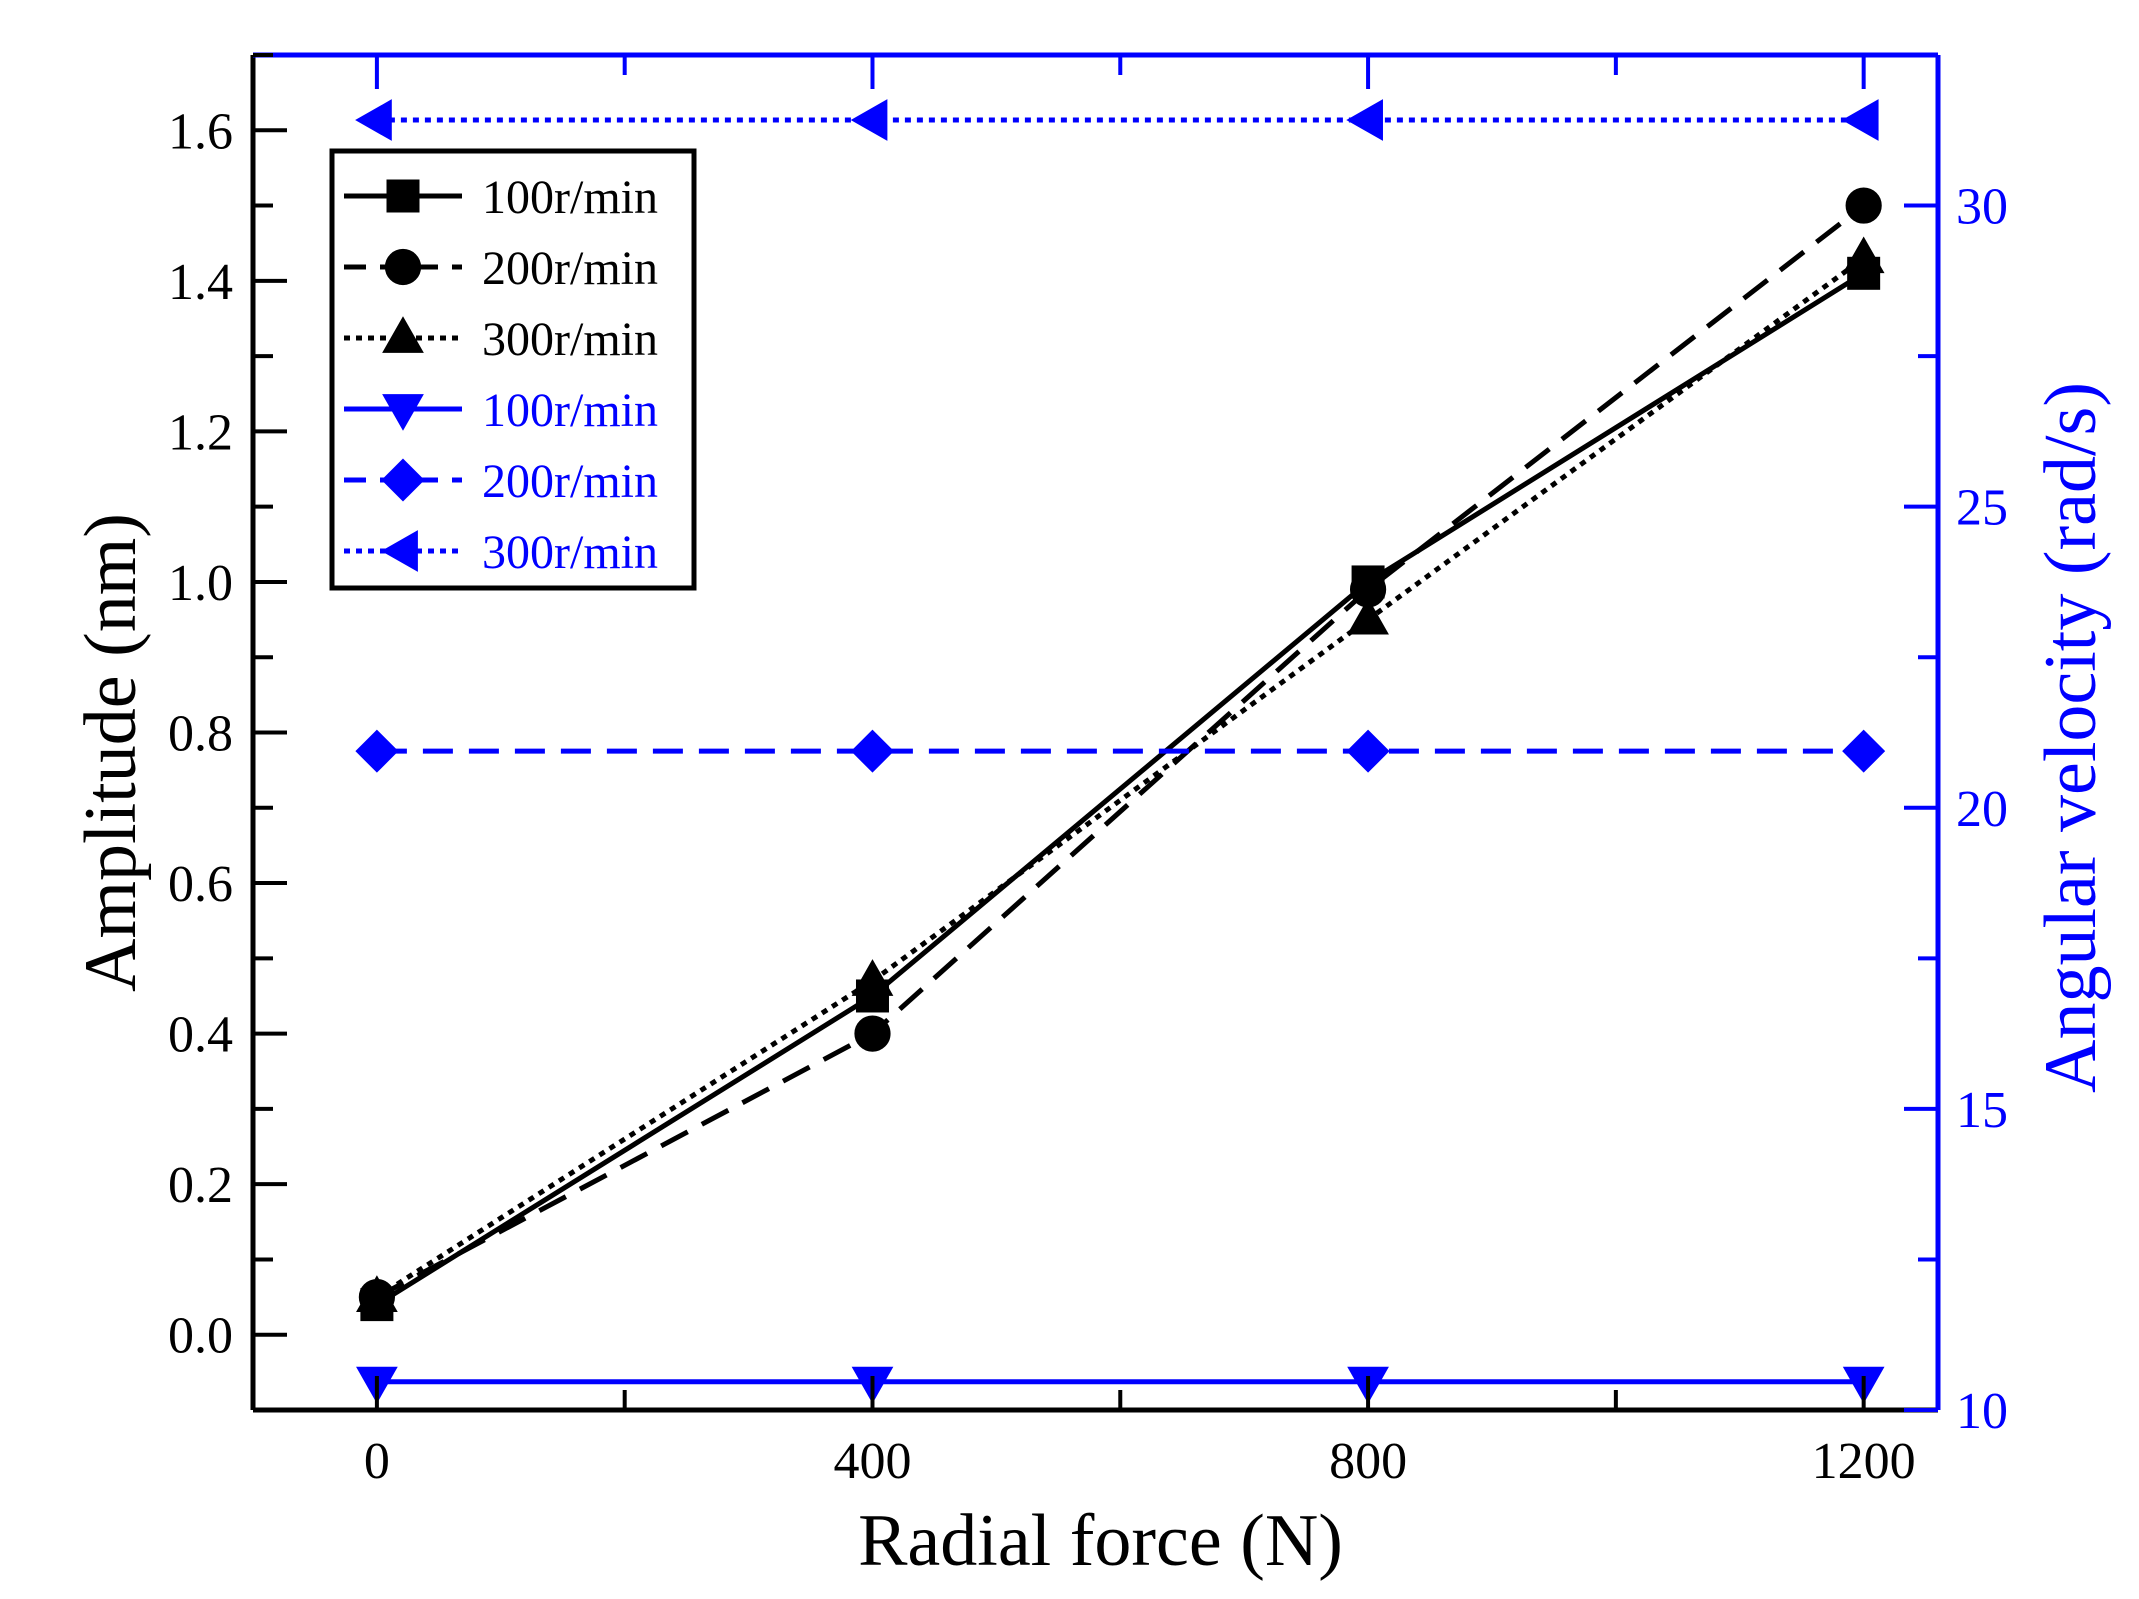 The height and width of the screenshot is (1599, 2139). I want to click on x-tick-label: 400, so click(872, 1461).